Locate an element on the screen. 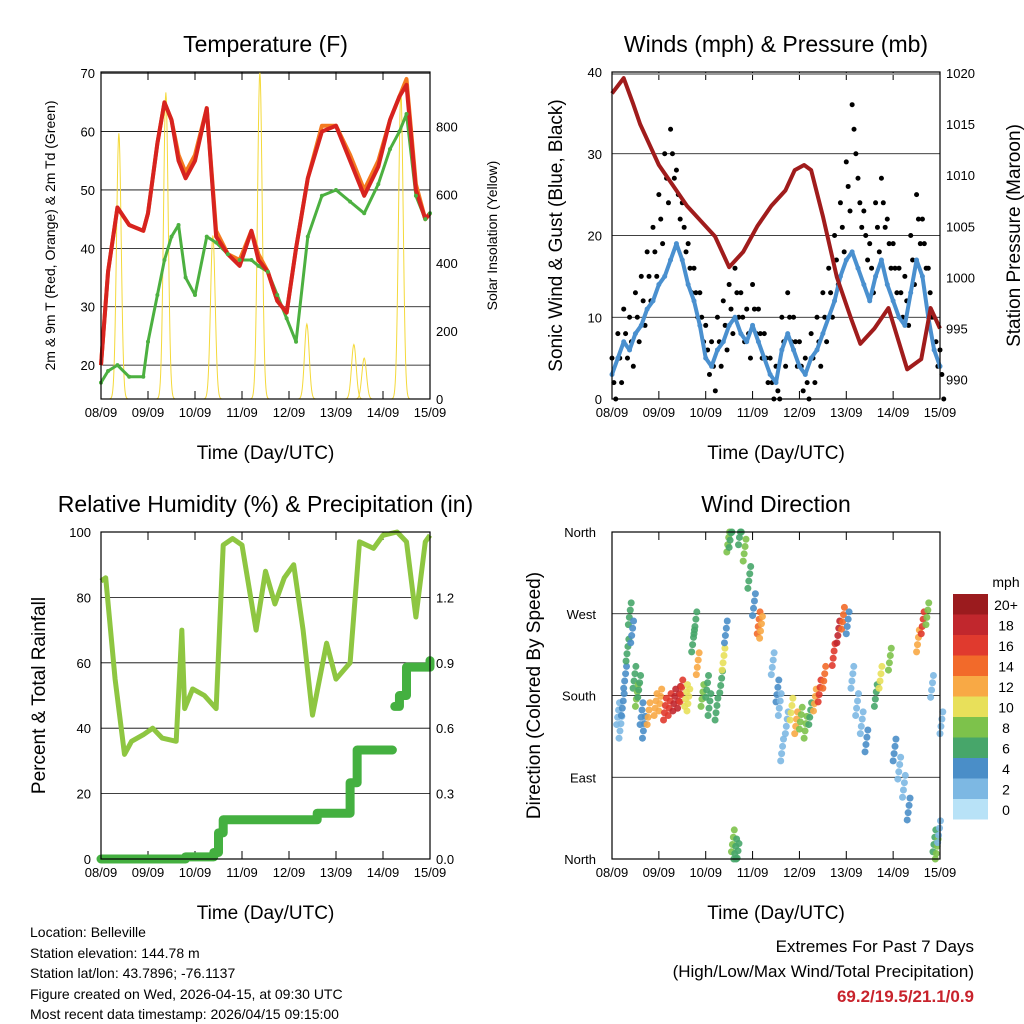  y2-tick-label: 1020 is located at coordinates (960, 73).